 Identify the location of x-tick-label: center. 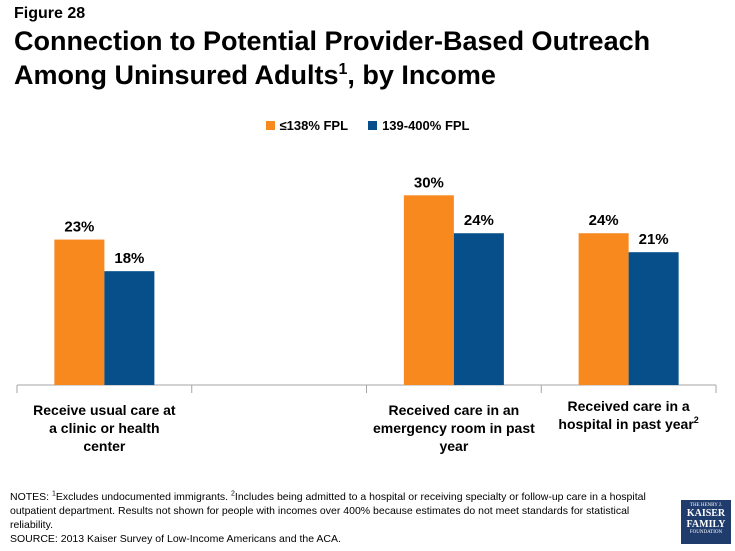
(104, 446).